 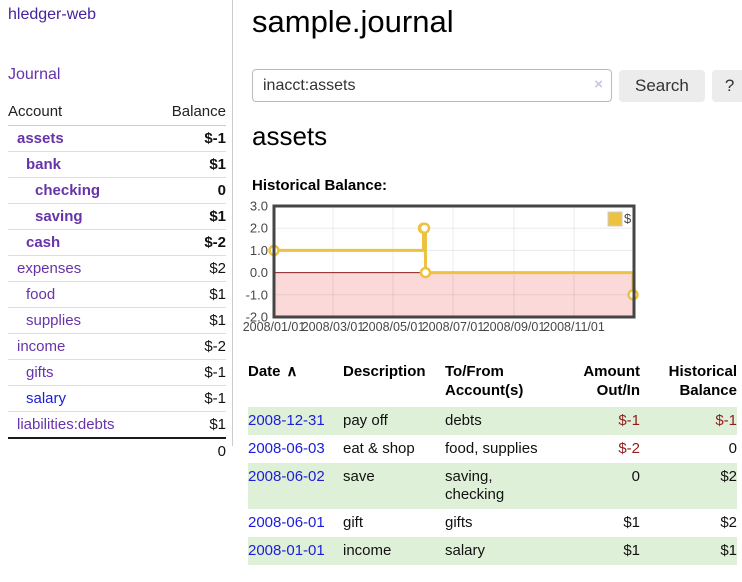 What do you see at coordinates (353, 522) in the screenshot?
I see `transaction-description: gift` at bounding box center [353, 522].